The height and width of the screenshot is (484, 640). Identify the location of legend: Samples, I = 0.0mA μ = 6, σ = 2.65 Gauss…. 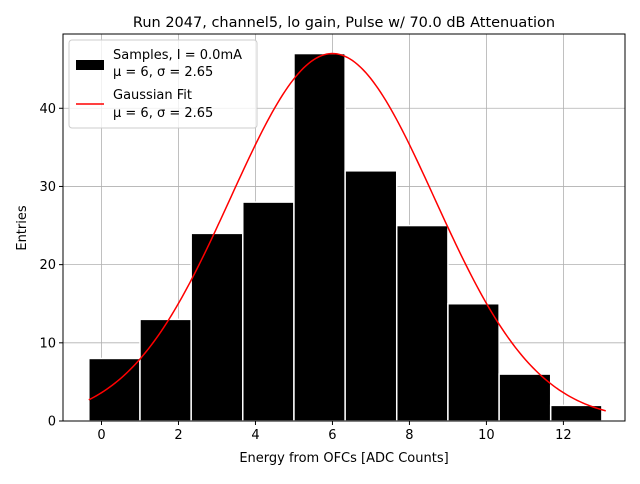
(163, 84).